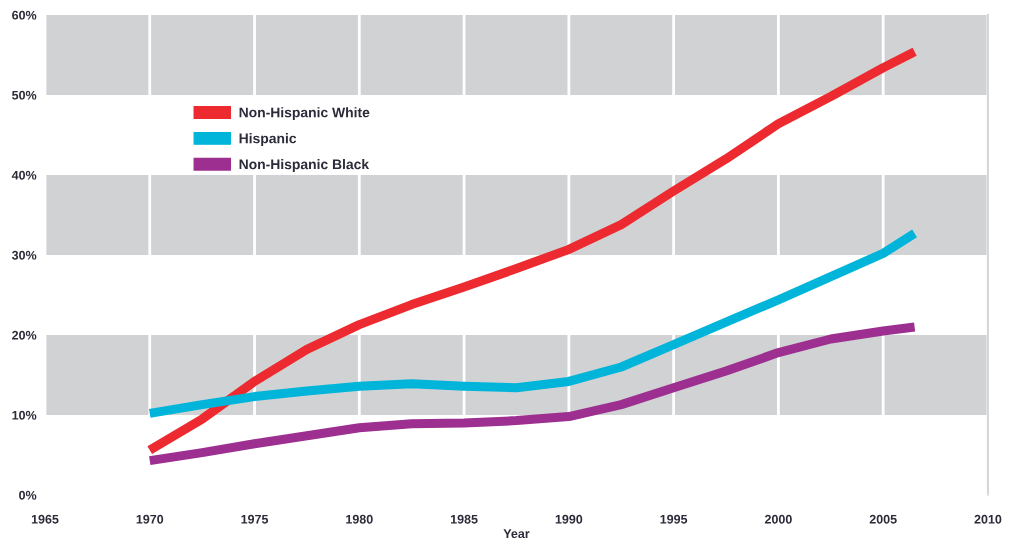 This screenshot has height=540, width=1011. What do you see at coordinates (304, 114) in the screenshot?
I see `legend-label: Non-Hispanic White` at bounding box center [304, 114].